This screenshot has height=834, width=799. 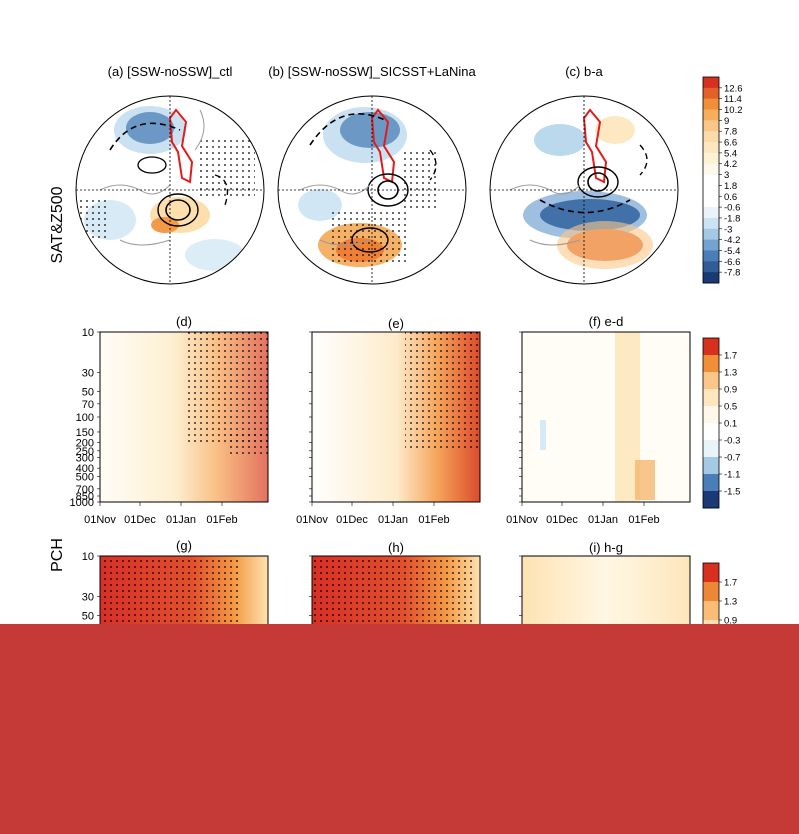 I want to click on colorbar-label: -0.7, so click(x=732, y=458).